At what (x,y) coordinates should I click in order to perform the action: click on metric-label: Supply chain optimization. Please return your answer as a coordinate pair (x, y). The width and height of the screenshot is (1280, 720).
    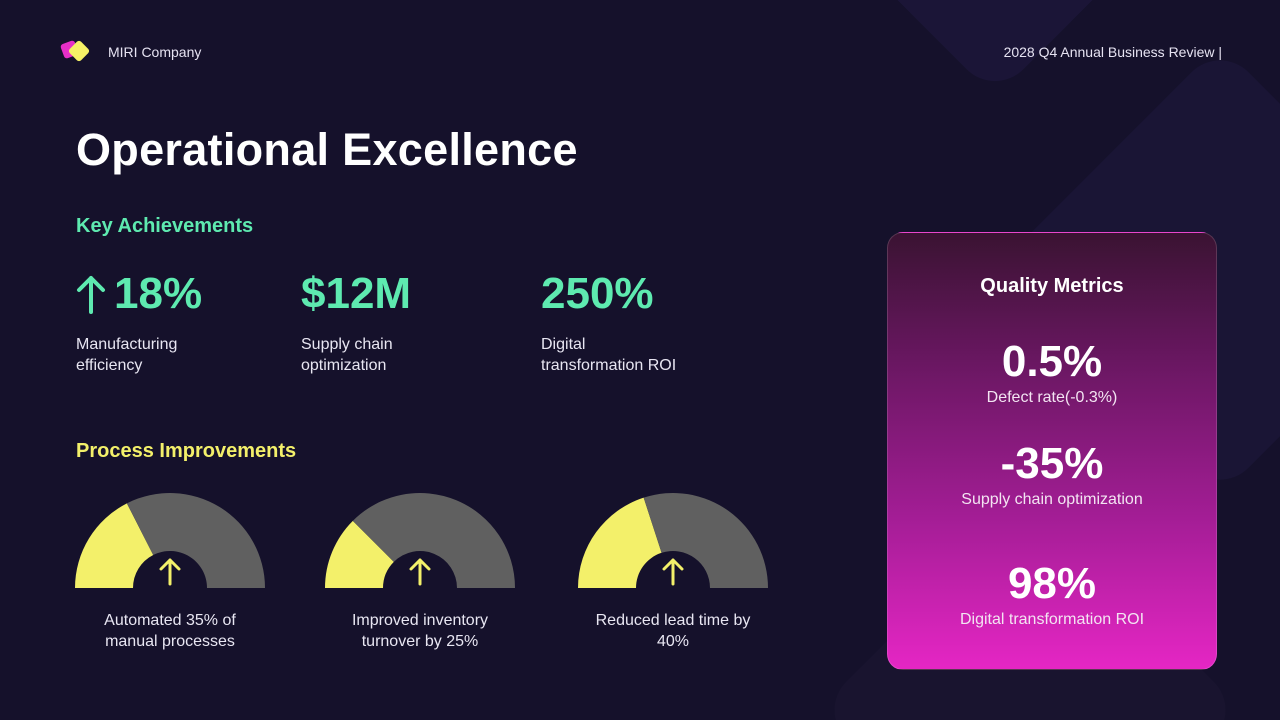
    Looking at the image, I should click on (1052, 499).